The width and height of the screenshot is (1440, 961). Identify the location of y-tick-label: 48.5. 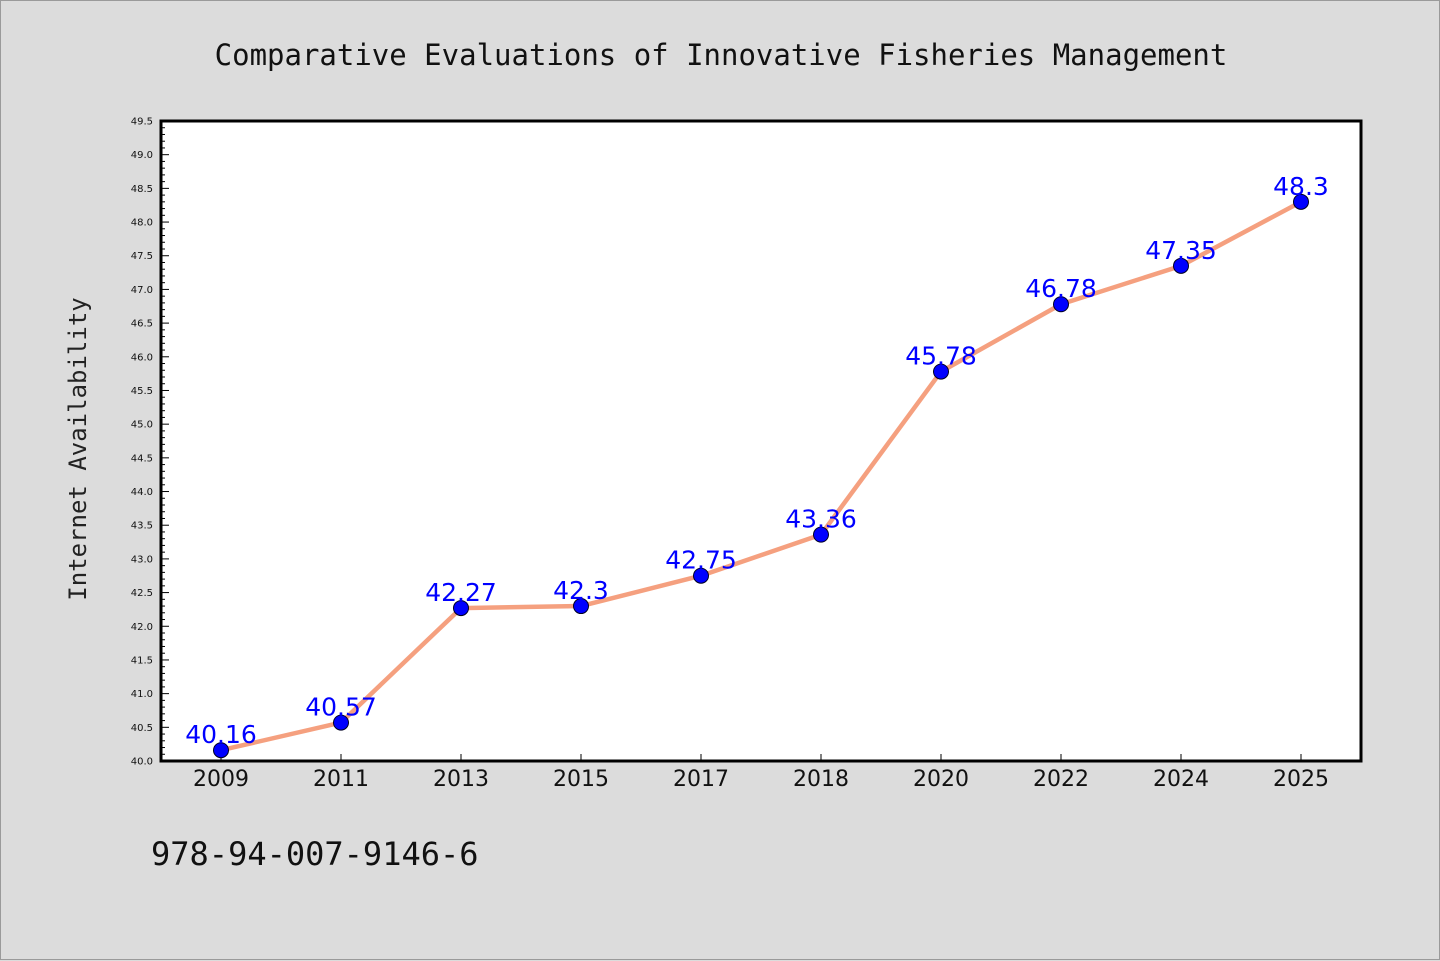
(142, 189).